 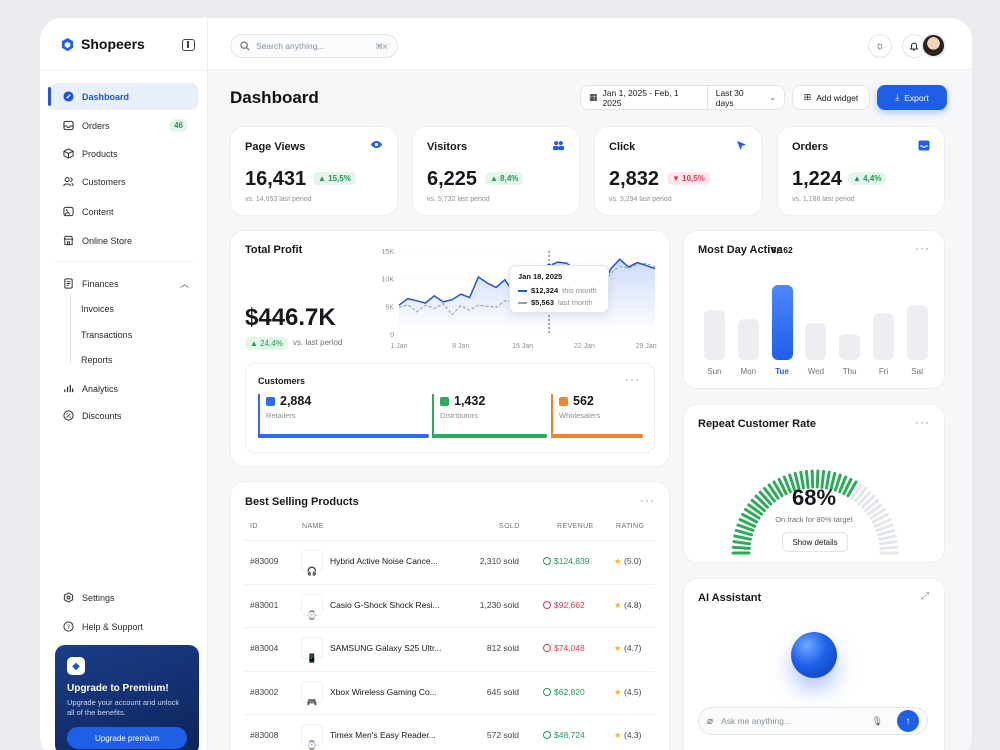 I want to click on chevron-up-icon: ︿, so click(x=184, y=284).